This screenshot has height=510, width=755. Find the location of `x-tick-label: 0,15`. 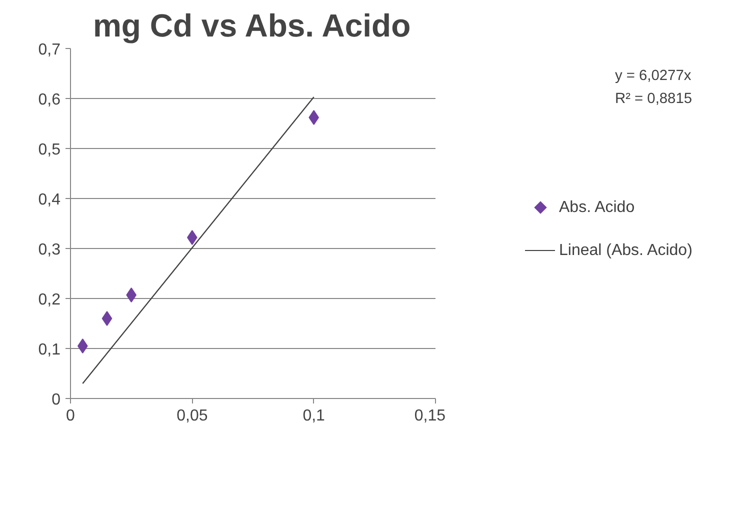

x-tick-label: 0,15 is located at coordinates (430, 416).